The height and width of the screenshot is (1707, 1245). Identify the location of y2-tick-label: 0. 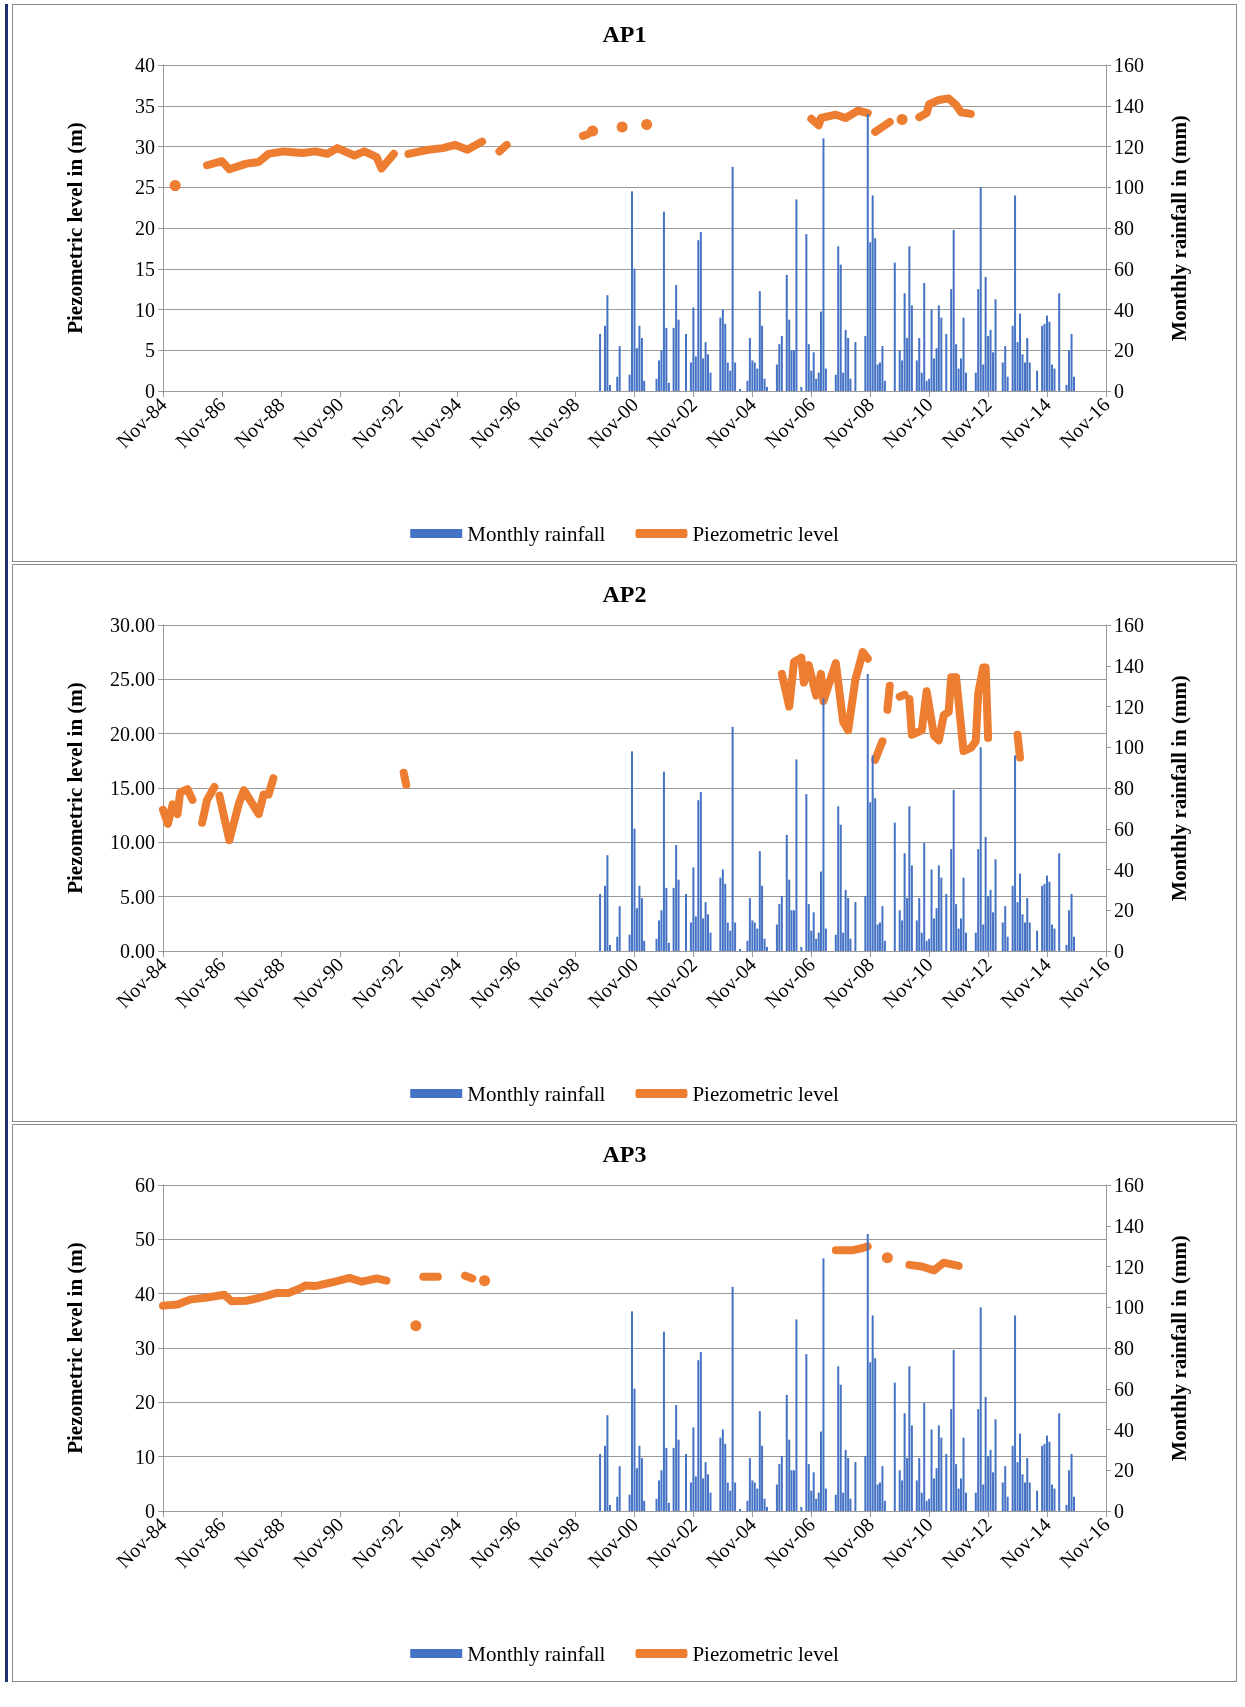
(1119, 1511).